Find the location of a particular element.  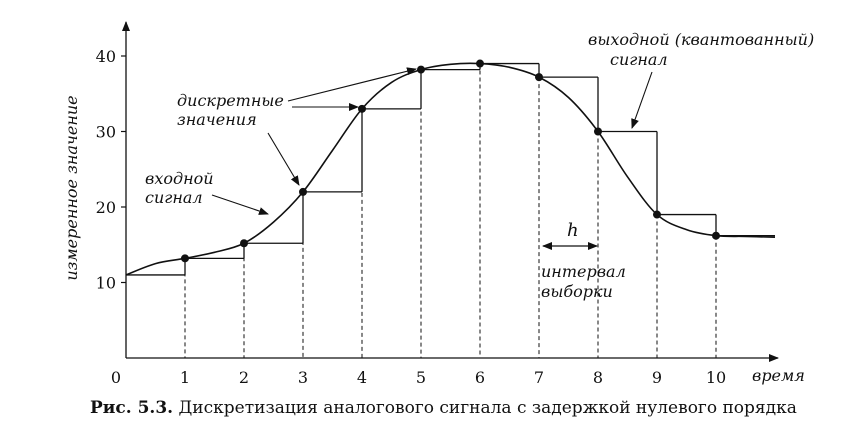

label-output-signal-line2: сигнал is located at coordinates (639, 59).